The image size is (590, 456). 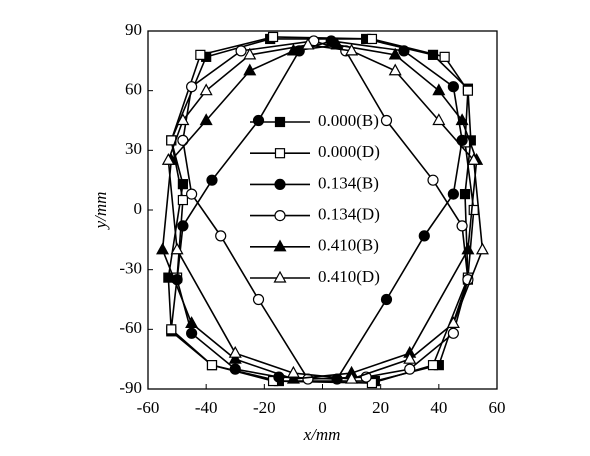 I want to click on y-tick-label: -30, so click(x=130, y=268).